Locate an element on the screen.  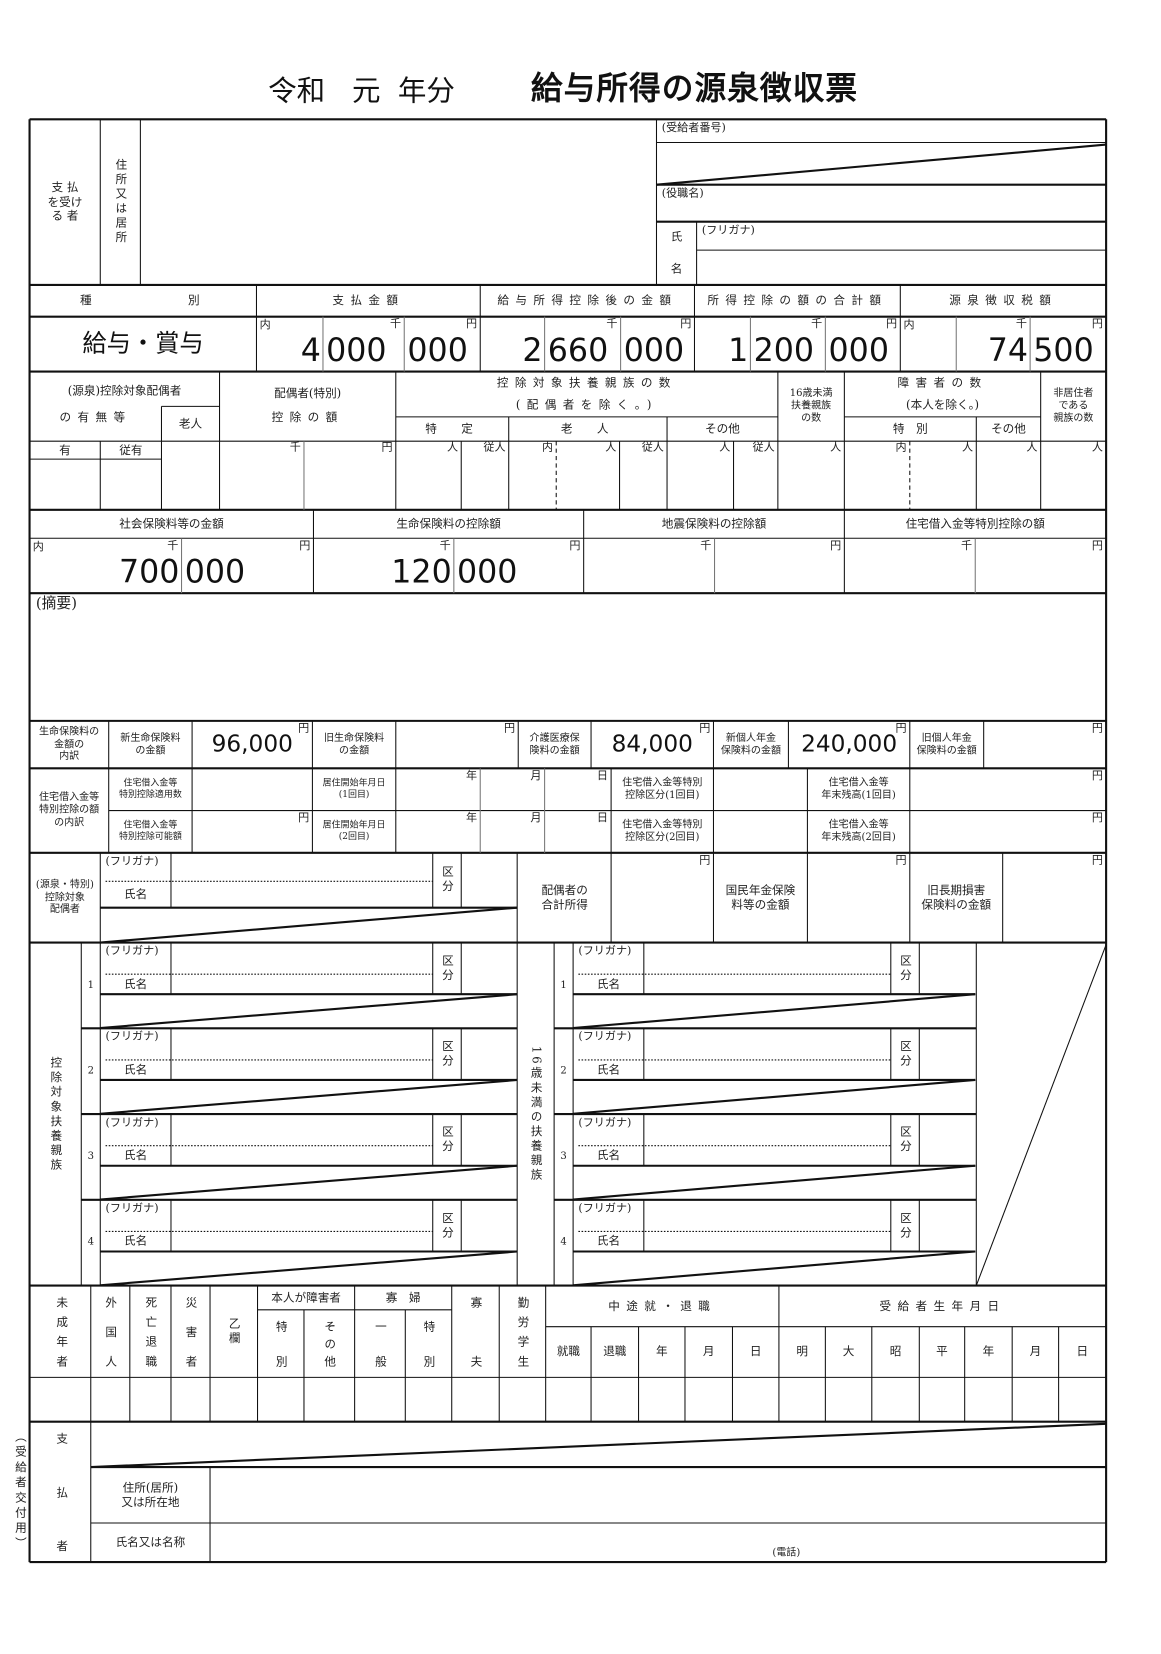
life-breakdown-old-pension-label-label: 旧個人年金 保険料の金額 is located at coordinates (946, 744).